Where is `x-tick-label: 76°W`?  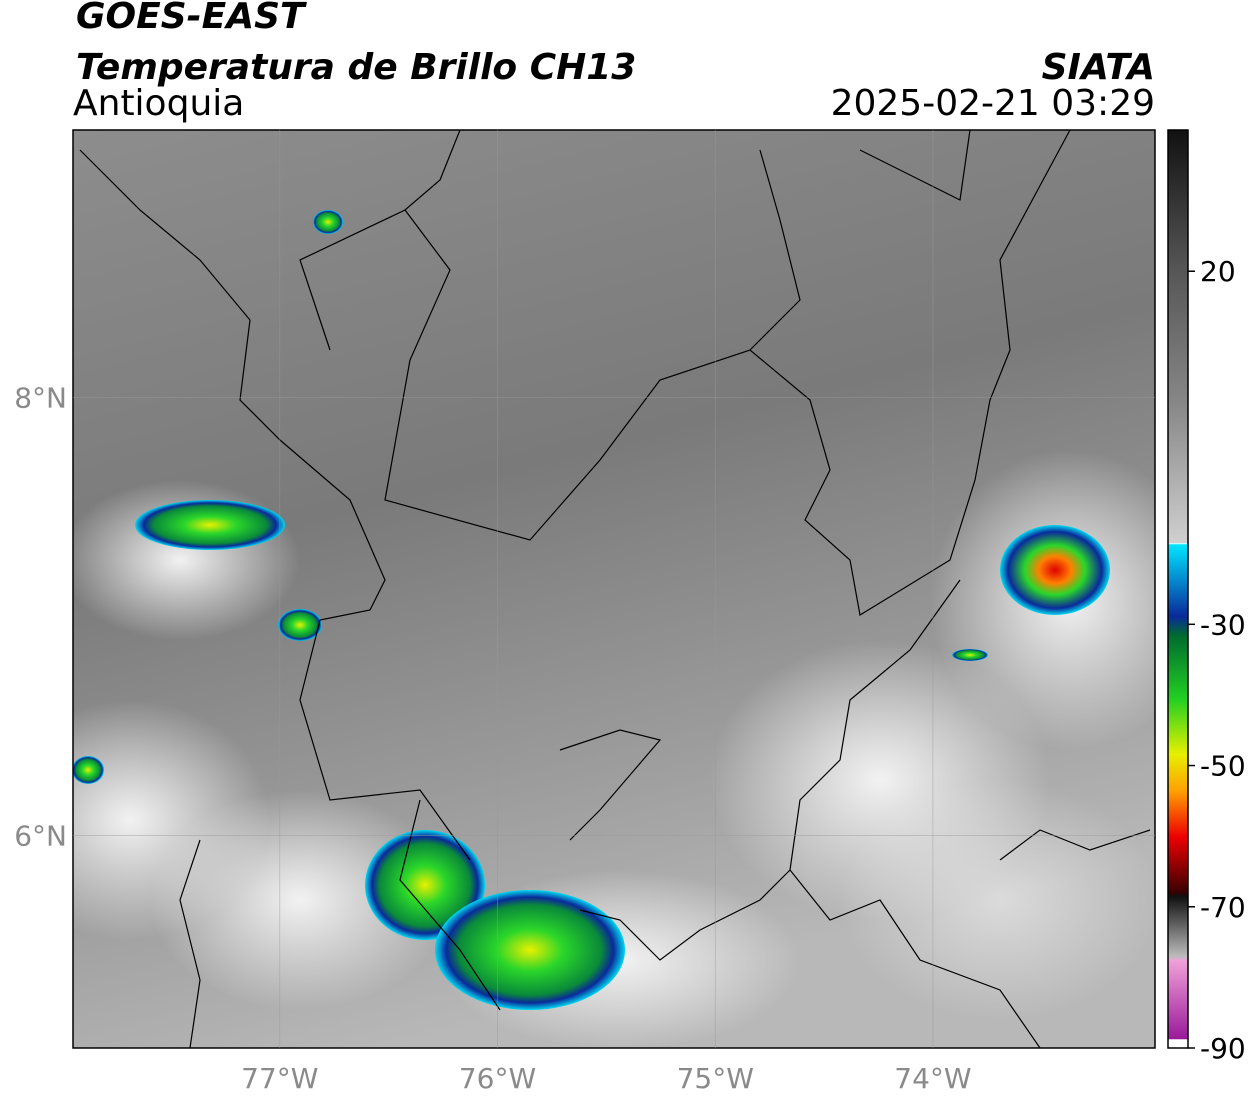 x-tick-label: 76°W is located at coordinates (497, 1078).